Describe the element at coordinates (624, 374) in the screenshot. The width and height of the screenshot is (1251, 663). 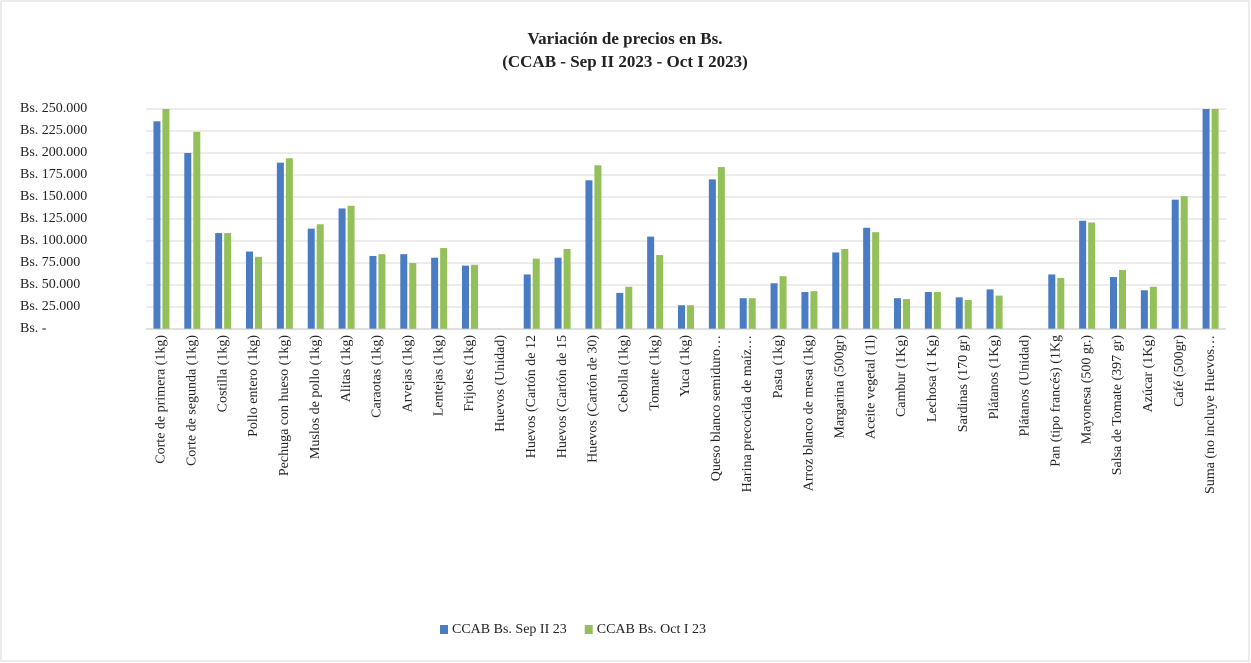
I see `x-tick-label: Cebolla (1kg)` at that location.